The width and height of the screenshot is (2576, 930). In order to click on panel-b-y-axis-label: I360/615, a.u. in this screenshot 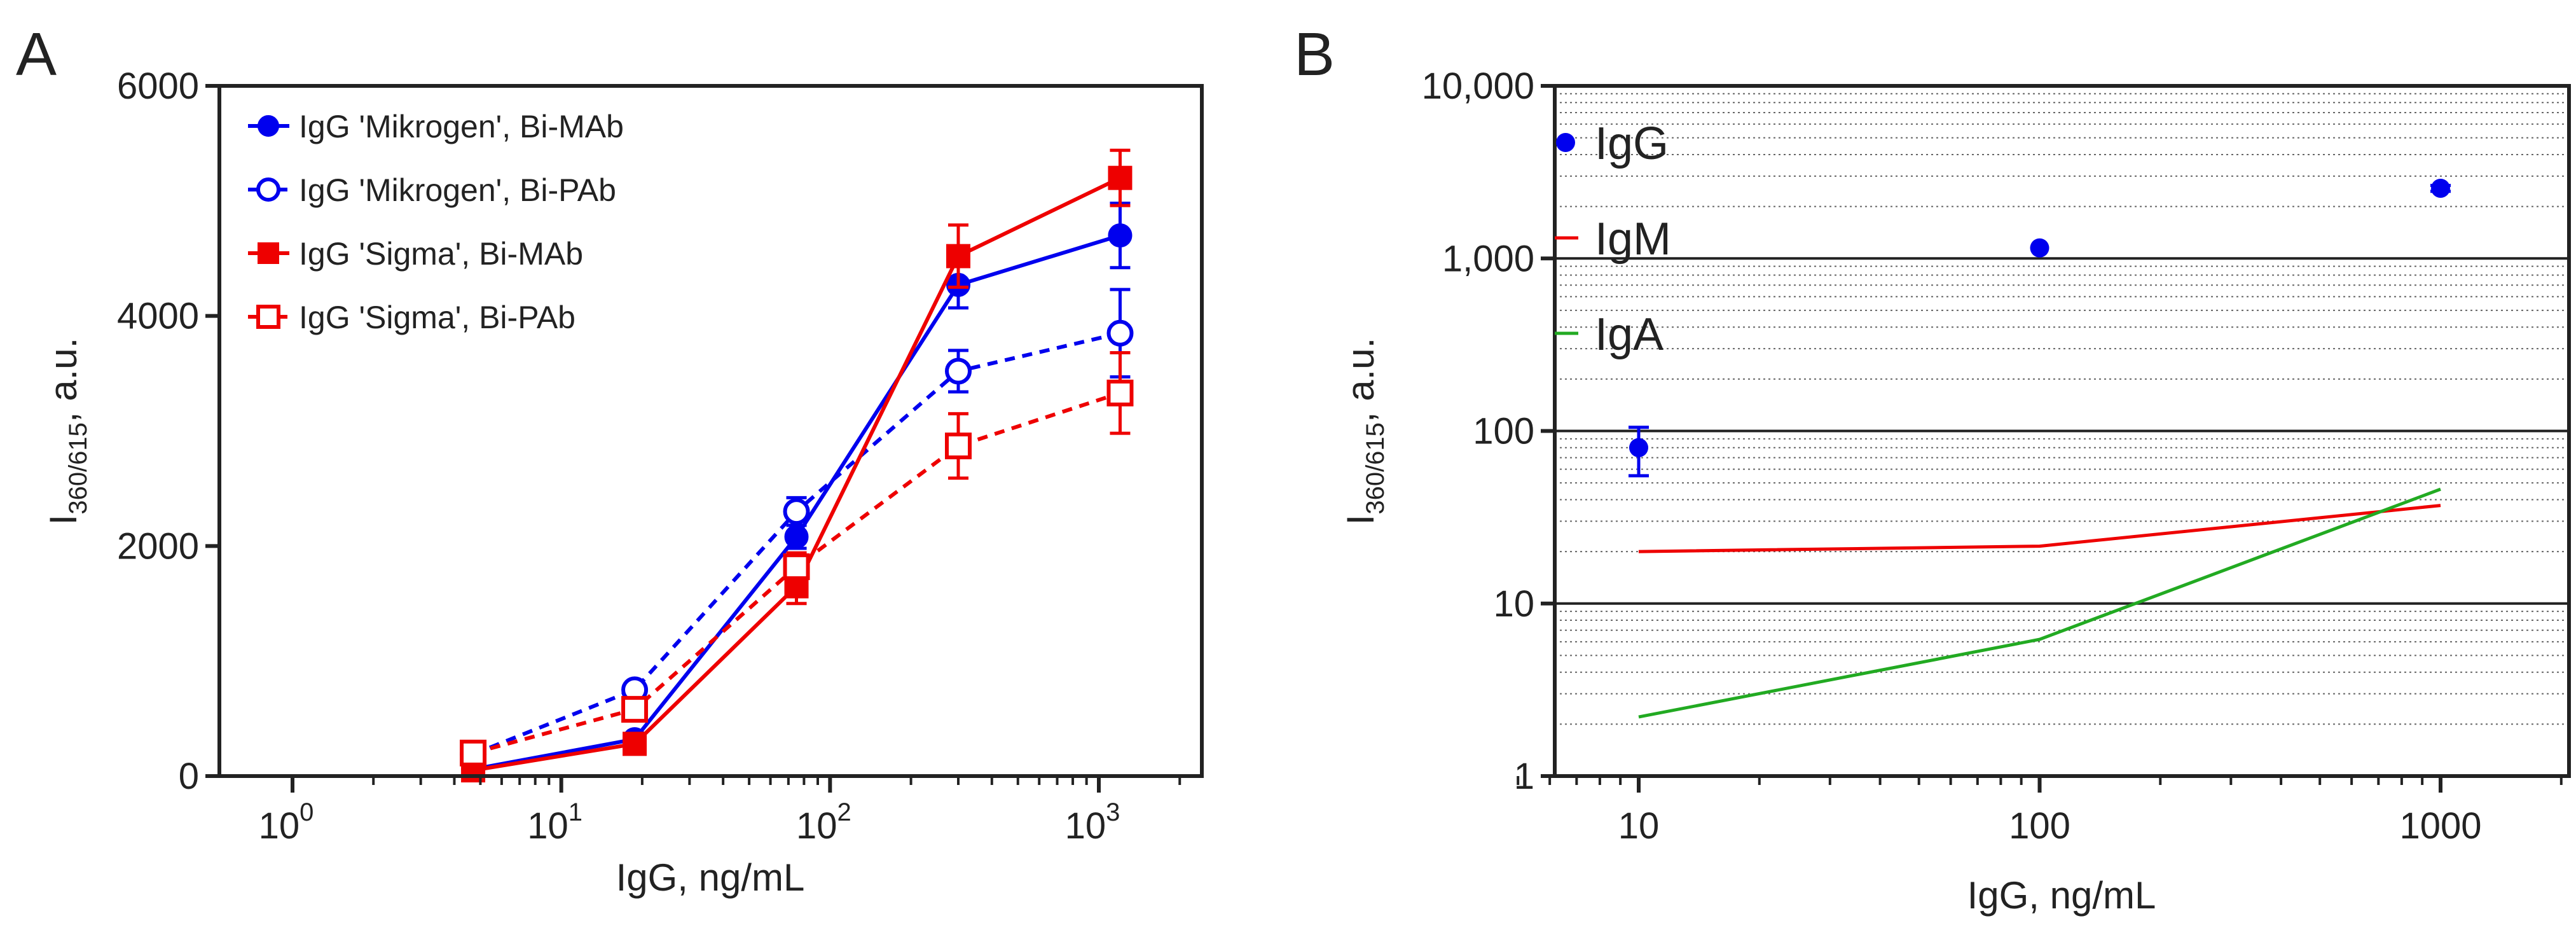, I will do `click(1364, 432)`.